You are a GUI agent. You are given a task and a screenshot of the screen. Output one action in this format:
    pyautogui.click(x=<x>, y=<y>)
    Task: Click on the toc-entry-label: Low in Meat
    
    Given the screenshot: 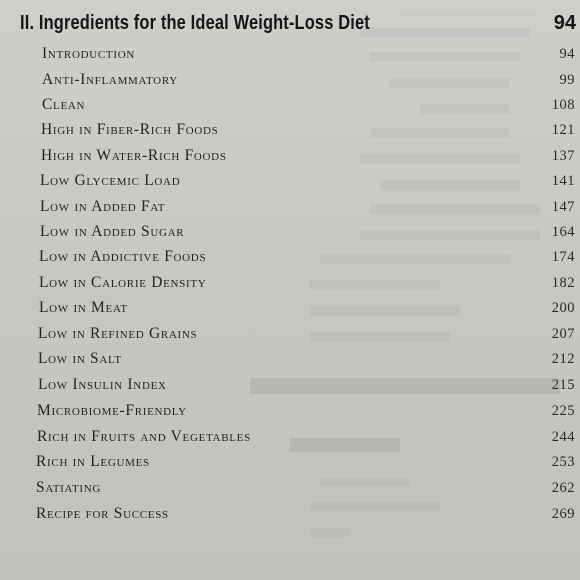 What is the action you would take?
    pyautogui.click(x=83, y=307)
    